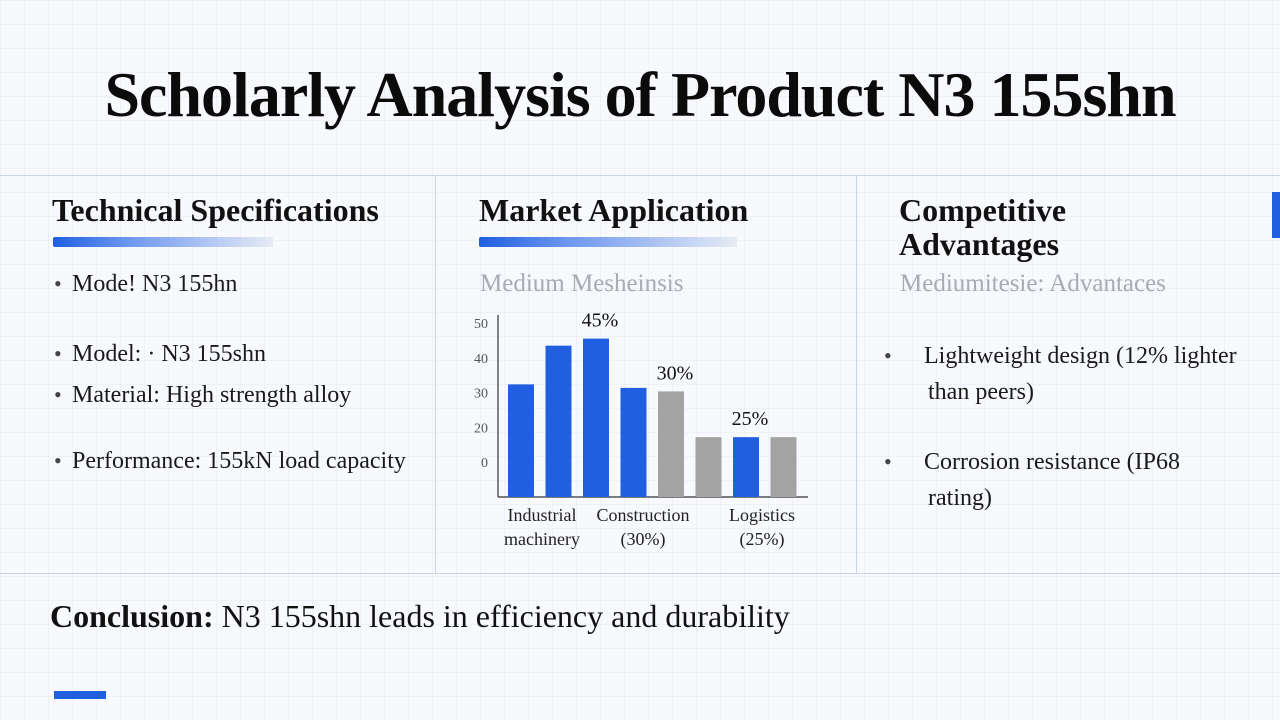  What do you see at coordinates (542, 515) in the screenshot?
I see `chart-category-label: Industrial` at bounding box center [542, 515].